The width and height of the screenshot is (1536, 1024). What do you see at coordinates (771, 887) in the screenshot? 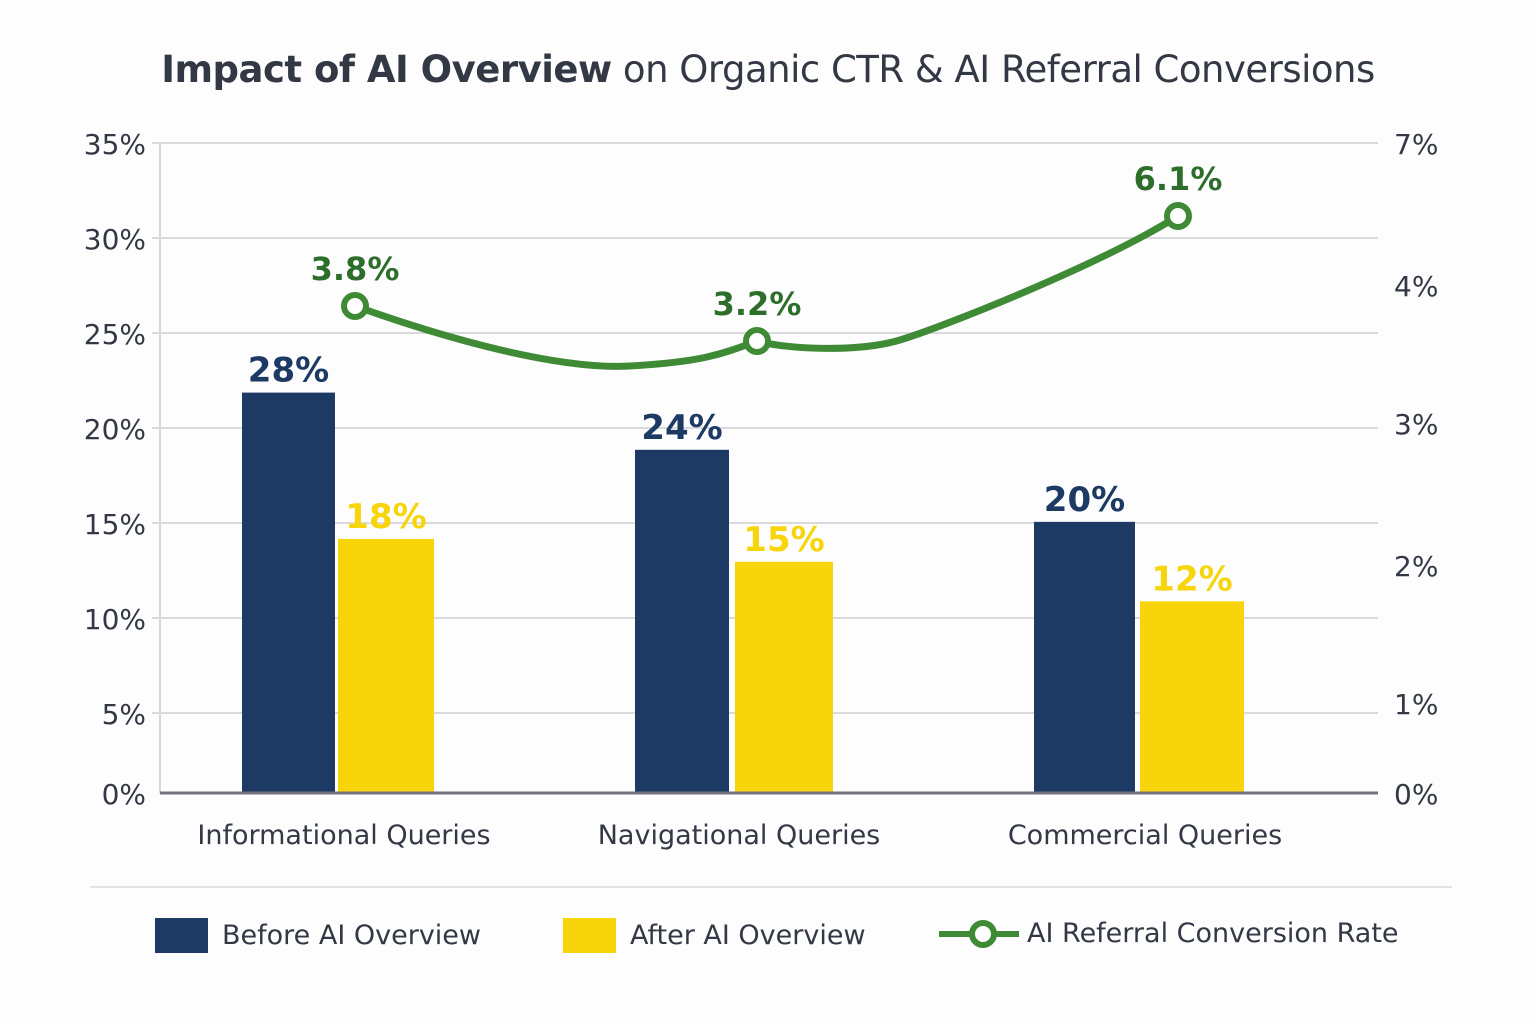
I see `legend-divider` at bounding box center [771, 887].